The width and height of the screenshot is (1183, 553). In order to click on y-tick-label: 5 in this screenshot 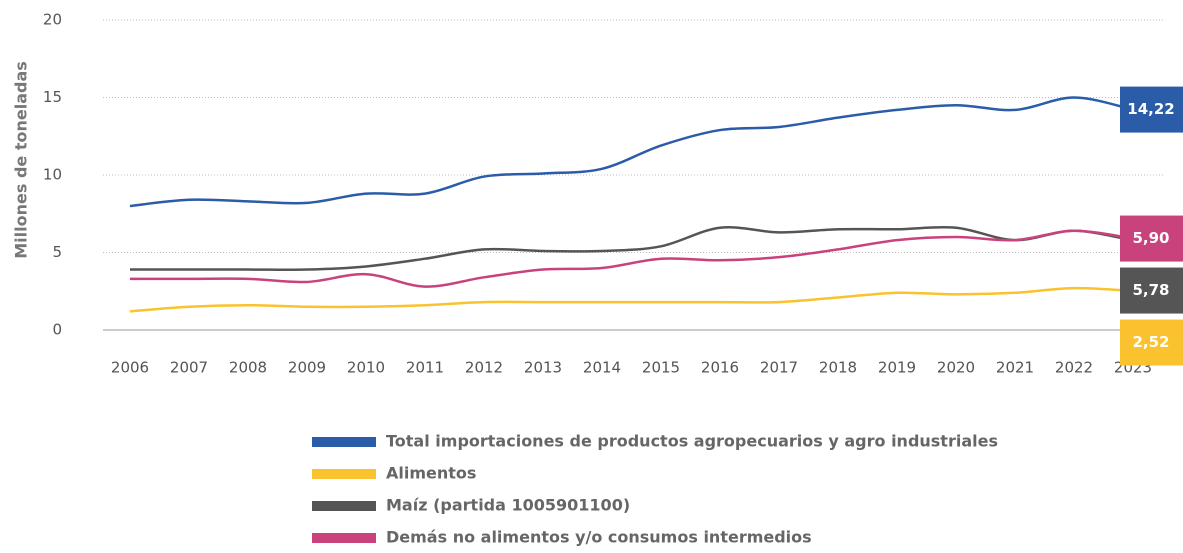, I will do `click(57, 252)`.